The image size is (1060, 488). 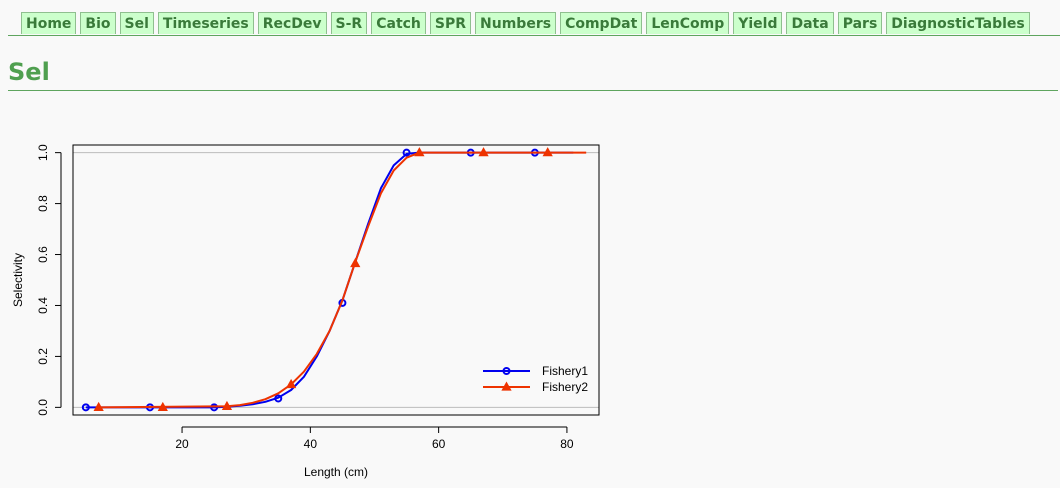 What do you see at coordinates (506, 386) in the screenshot?
I see `legend-marker-fishery2` at bounding box center [506, 386].